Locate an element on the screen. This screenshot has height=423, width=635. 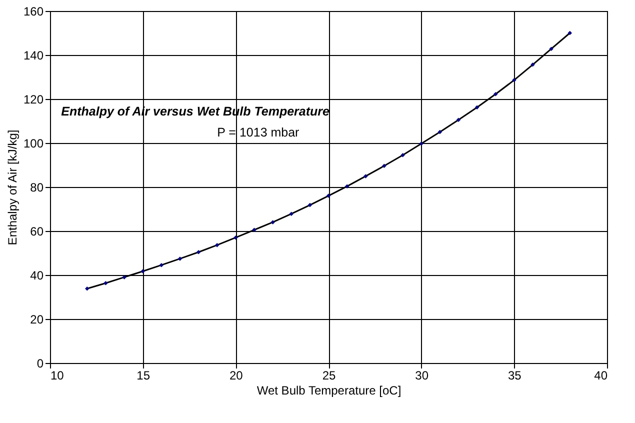
x-tick-label: 35 is located at coordinates (515, 375).